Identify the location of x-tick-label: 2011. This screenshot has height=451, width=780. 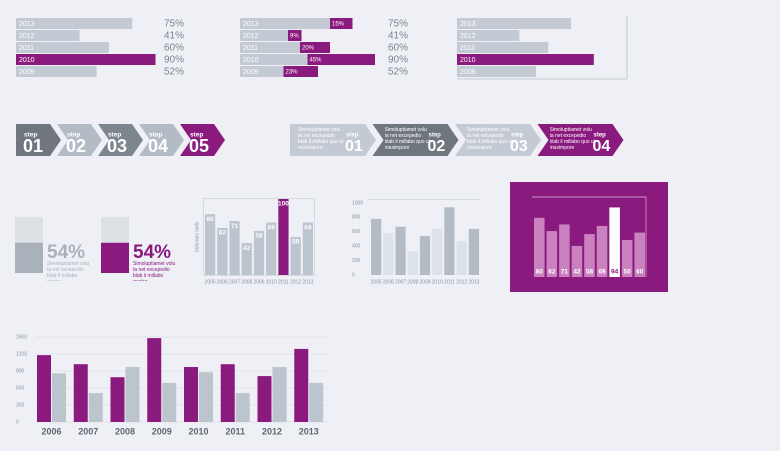
(449, 282).